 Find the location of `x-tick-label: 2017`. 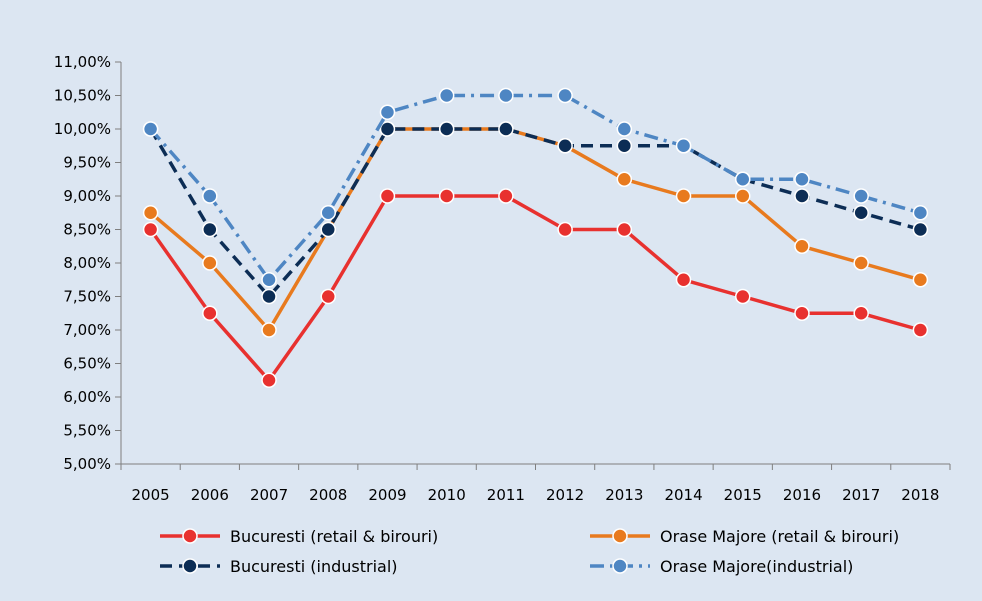

x-tick-label: 2017 is located at coordinates (861, 495).